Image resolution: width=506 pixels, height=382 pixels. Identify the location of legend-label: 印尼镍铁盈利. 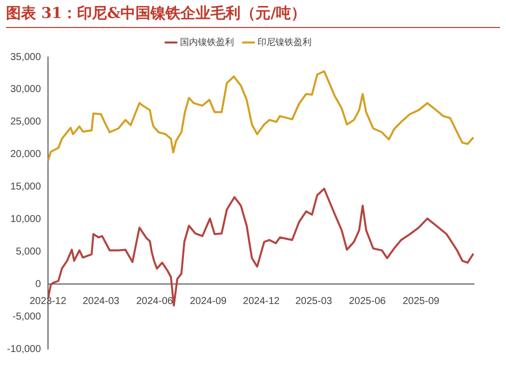
(285, 42).